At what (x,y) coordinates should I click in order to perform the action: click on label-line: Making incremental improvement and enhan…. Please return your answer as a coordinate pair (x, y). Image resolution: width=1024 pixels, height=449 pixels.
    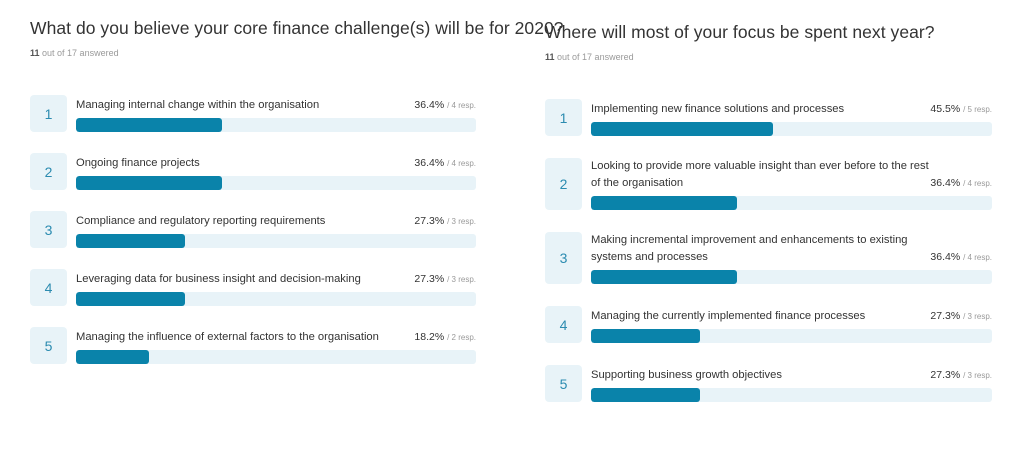
    Looking at the image, I should click on (791, 249).